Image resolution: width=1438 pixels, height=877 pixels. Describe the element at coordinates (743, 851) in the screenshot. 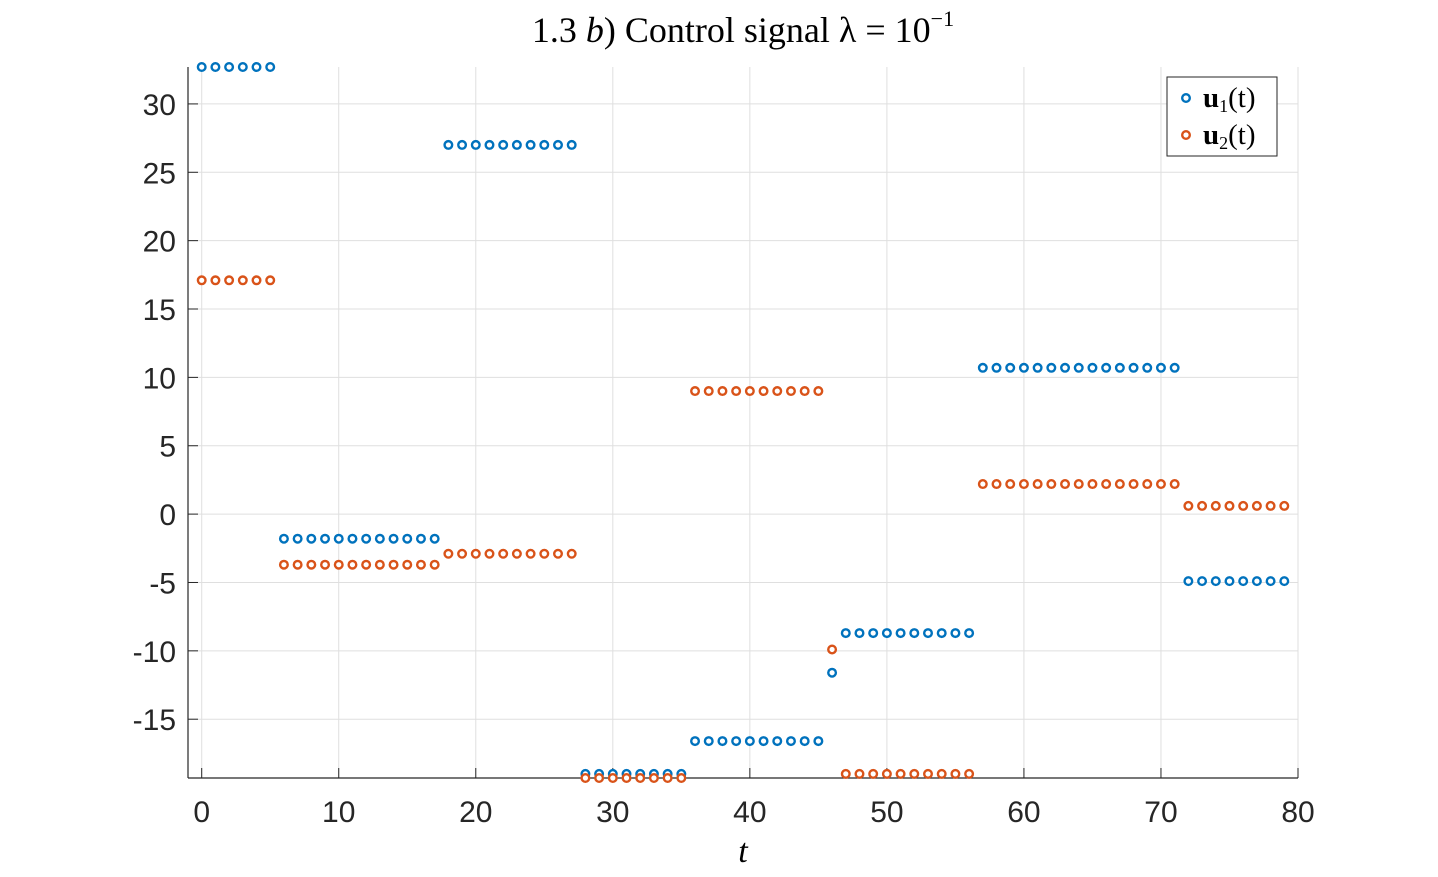

I see `x-axis-label: t` at that location.